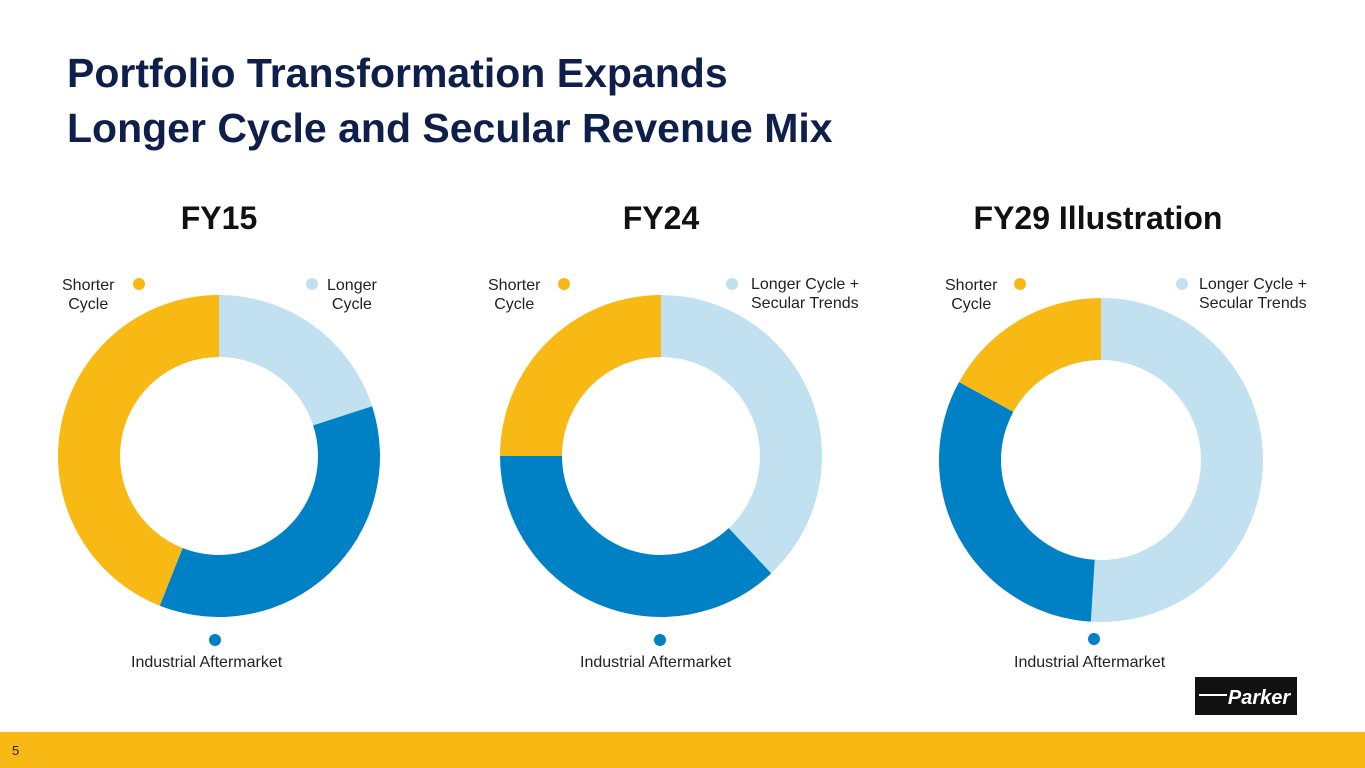 The height and width of the screenshot is (768, 1365). Describe the element at coordinates (219, 218) in the screenshot. I see `chart-title-fy15: FY15` at that location.